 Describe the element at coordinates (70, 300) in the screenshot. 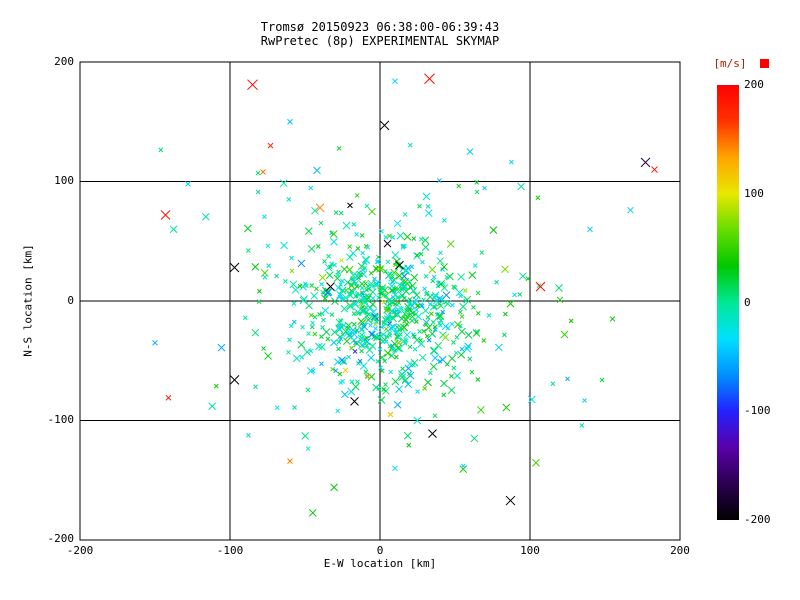

I see `y-tick-label: 0` at that location.